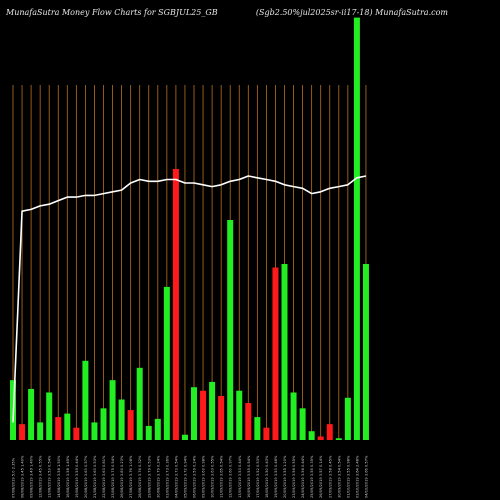 The image size is (500, 500). What do you see at coordinates (213, 476) in the screenshot?
I see `date-label: 10/09/2019 3.63 0.55%` at bounding box center [213, 476].